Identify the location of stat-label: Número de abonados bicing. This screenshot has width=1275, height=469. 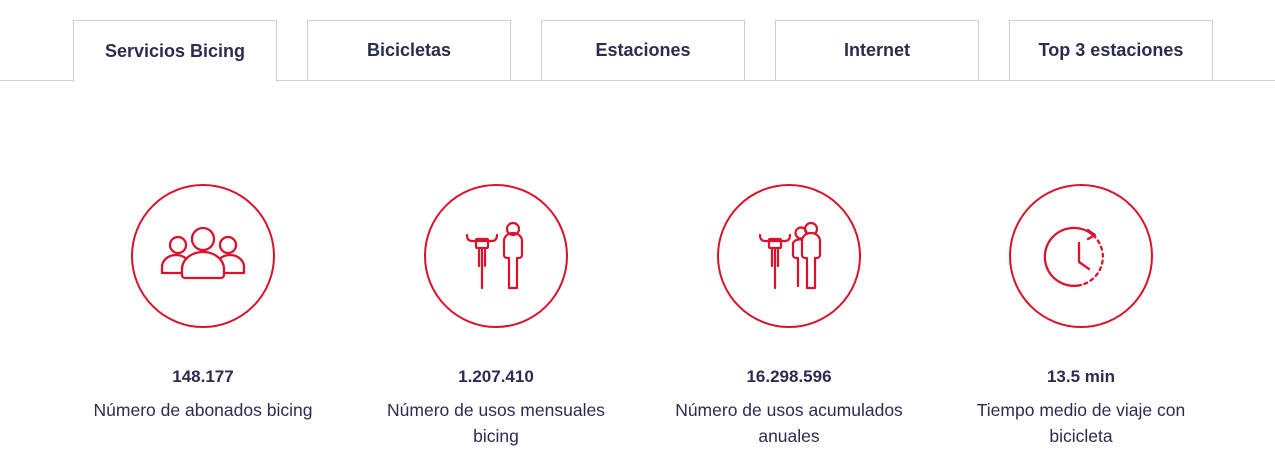
(203, 410).